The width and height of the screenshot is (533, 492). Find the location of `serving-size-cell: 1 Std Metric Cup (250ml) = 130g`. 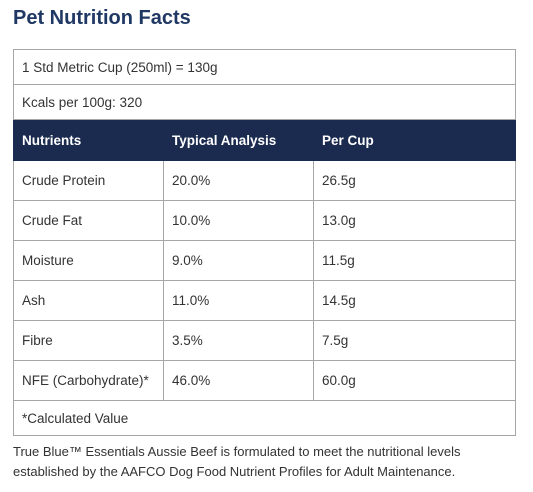

serving-size-cell: 1 Std Metric Cup (250ml) = 130g is located at coordinates (264, 67).